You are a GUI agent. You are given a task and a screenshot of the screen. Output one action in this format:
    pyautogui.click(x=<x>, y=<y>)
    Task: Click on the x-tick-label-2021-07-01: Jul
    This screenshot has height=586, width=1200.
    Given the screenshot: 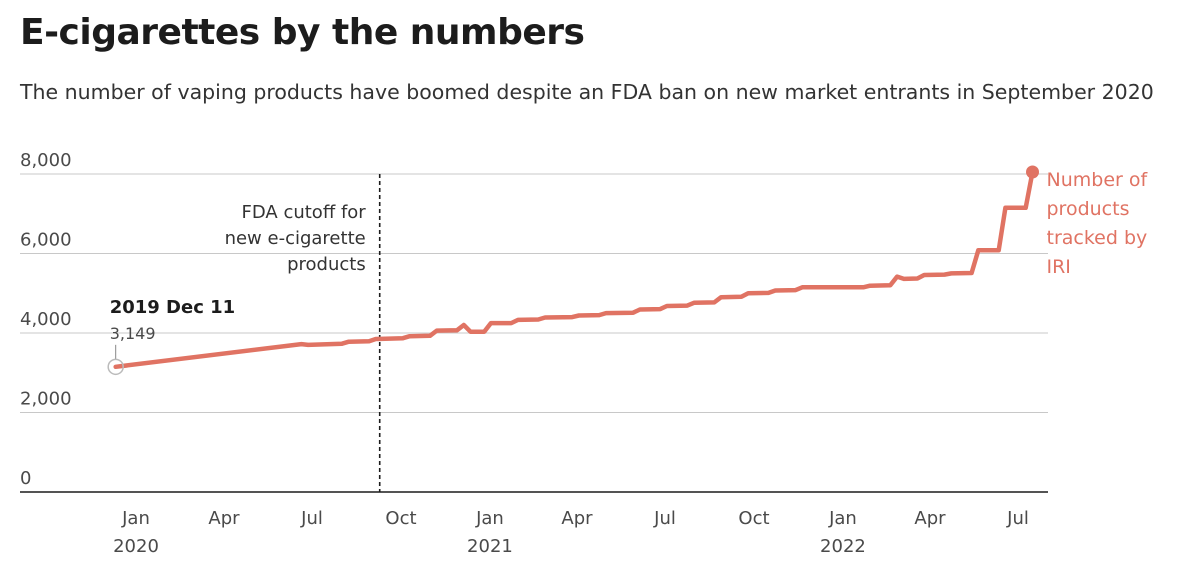 What is the action you would take?
    pyautogui.click(x=664, y=518)
    